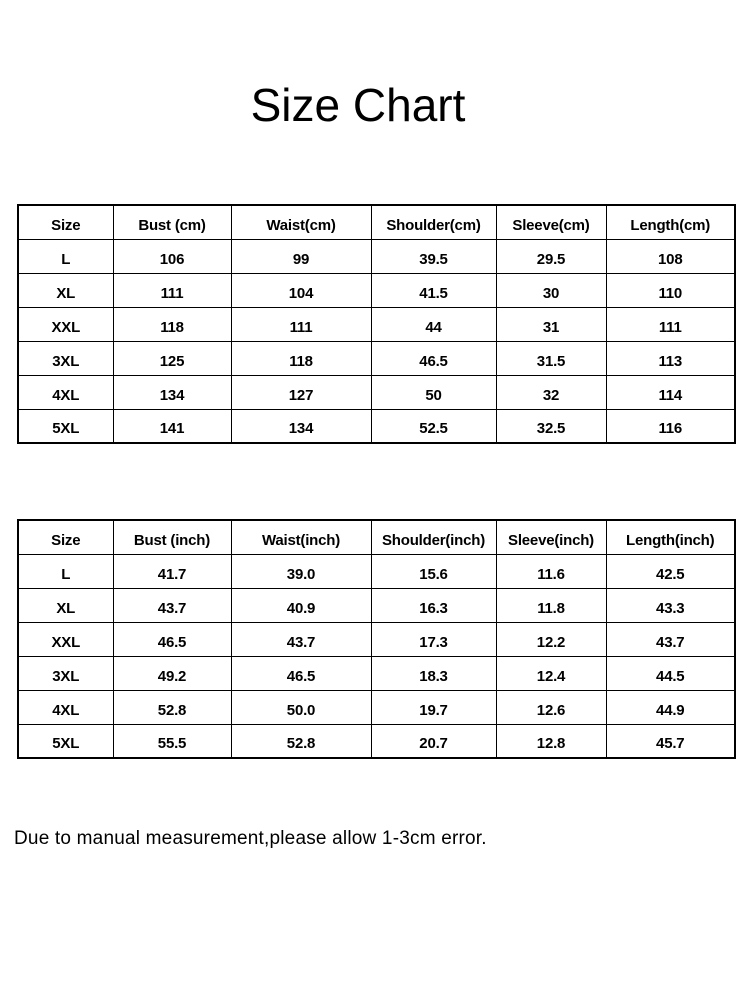 The height and width of the screenshot is (1000, 750). What do you see at coordinates (433, 426) in the screenshot?
I see `measurement-cell: 52.5` at bounding box center [433, 426].